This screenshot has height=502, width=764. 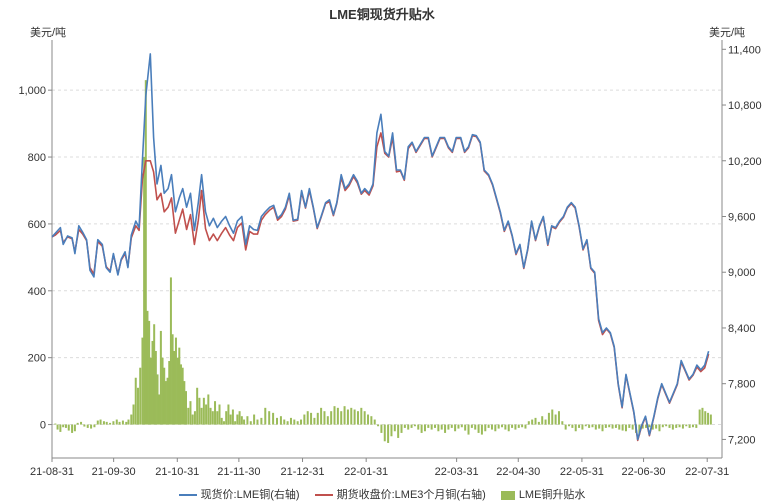 I want to click on legend-item-futures: 期货收盘价:LME3个月铜(右轴), so click(x=400, y=494).